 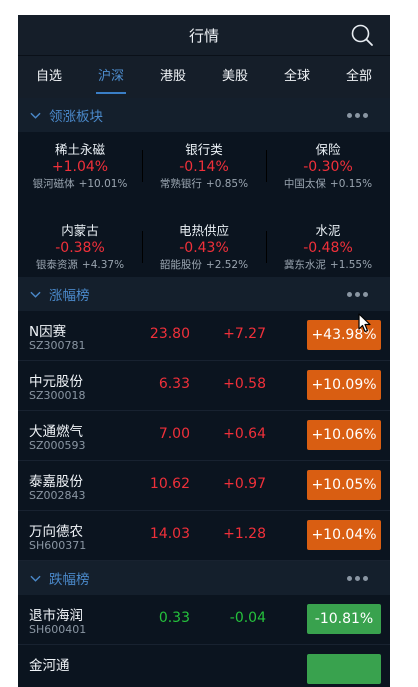 I want to click on leading-stock-name: 韶能股份, so click(x=180, y=265).